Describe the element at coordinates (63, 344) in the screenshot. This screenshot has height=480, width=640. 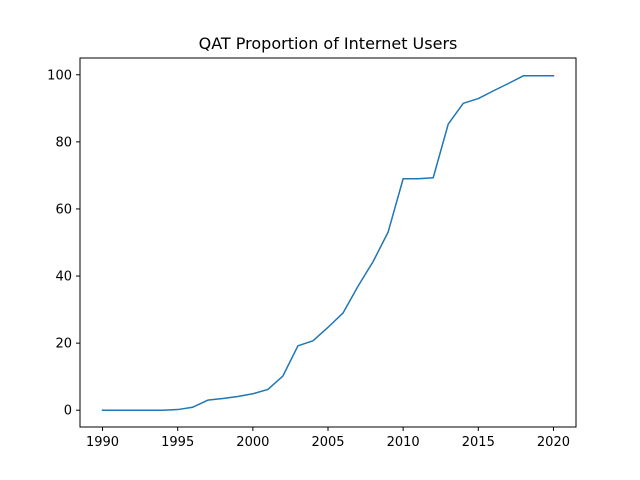
I see `y-tick-label: 20` at that location.